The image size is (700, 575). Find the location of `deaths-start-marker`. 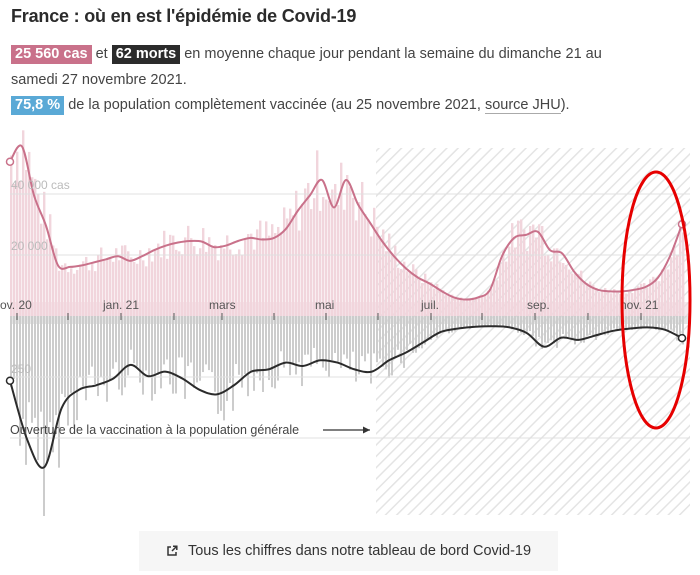

deaths-start-marker is located at coordinates (10, 380).